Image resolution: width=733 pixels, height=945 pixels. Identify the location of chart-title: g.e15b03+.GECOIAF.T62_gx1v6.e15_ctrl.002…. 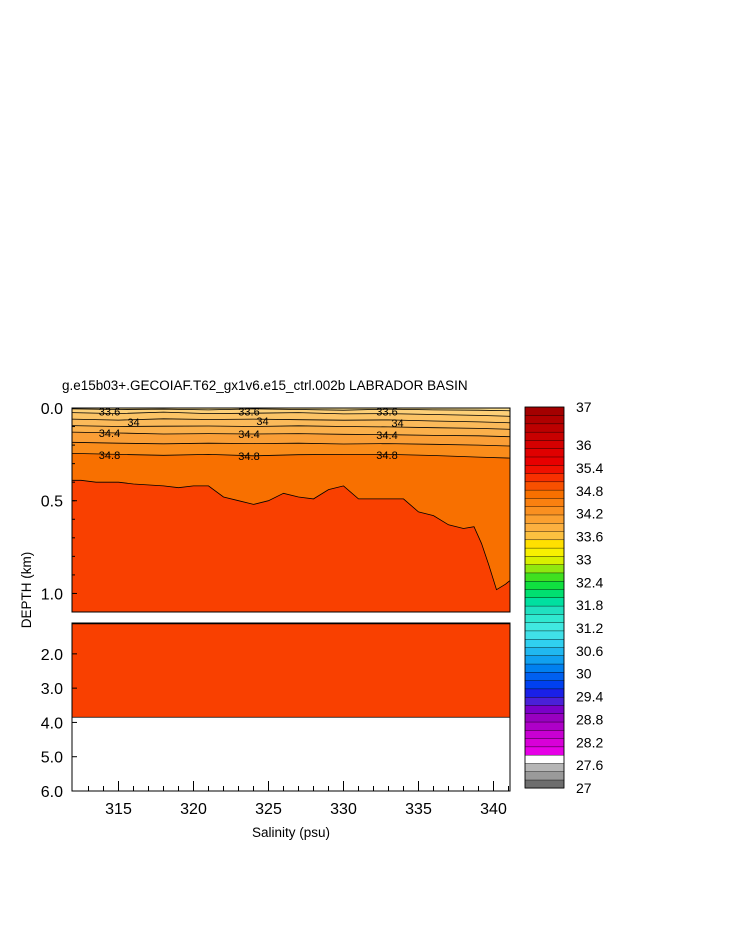
(265, 385).